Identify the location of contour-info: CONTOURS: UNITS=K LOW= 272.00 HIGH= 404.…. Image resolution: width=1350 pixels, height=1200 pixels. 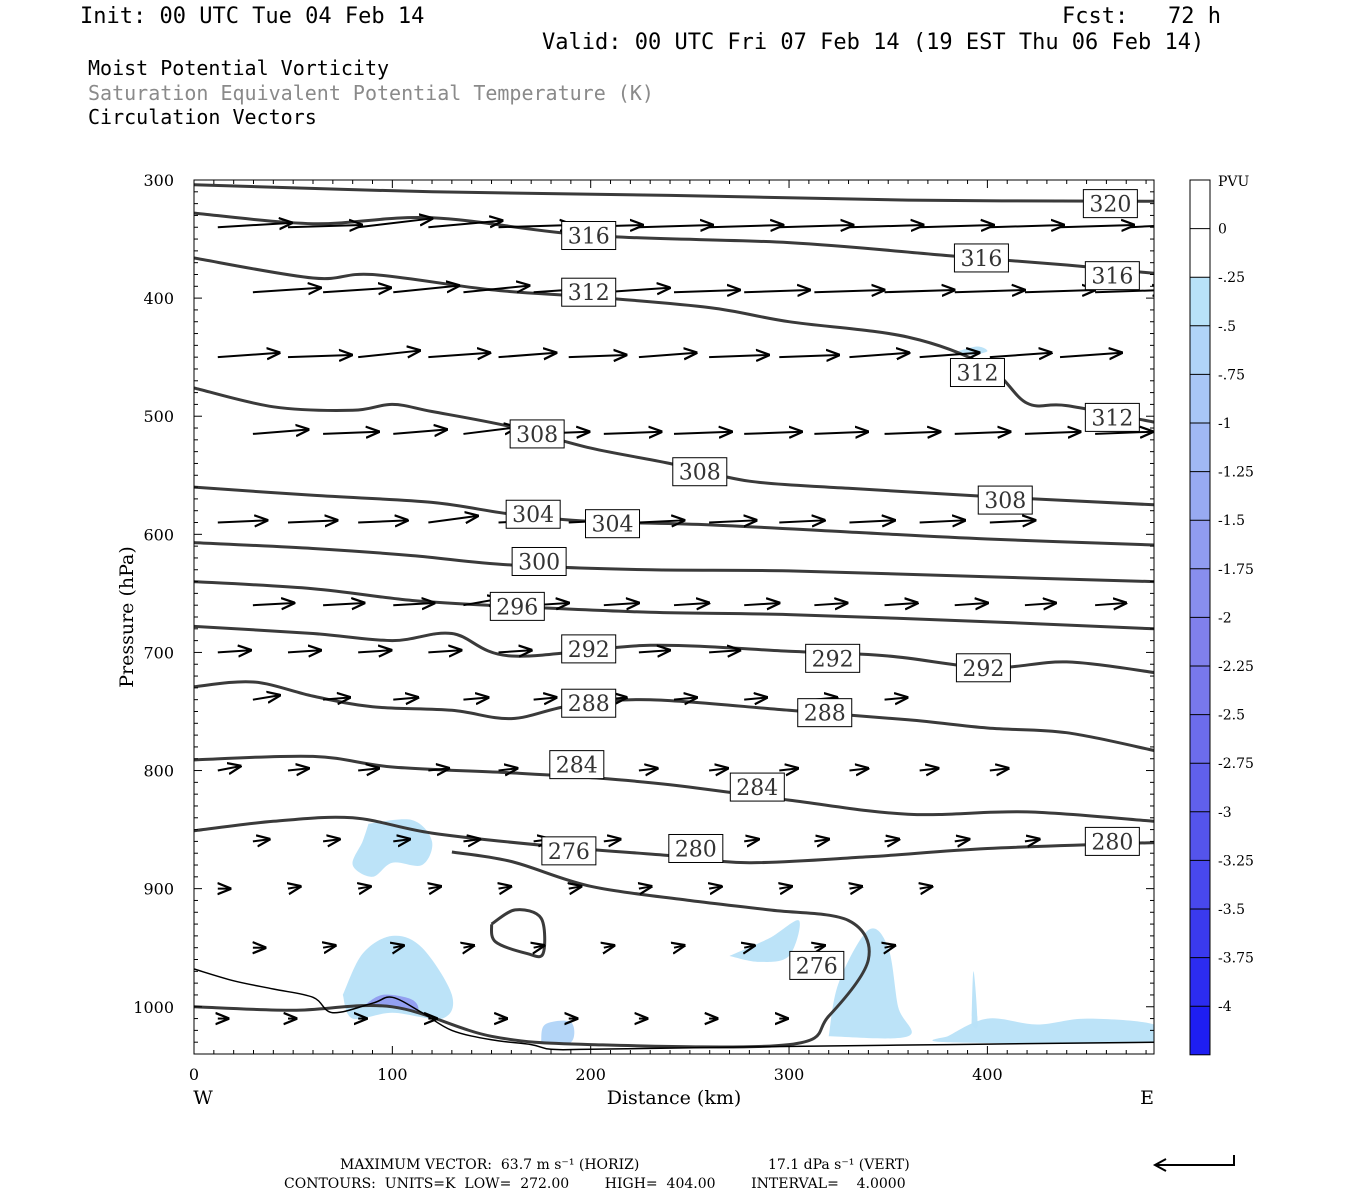
(595, 1184).